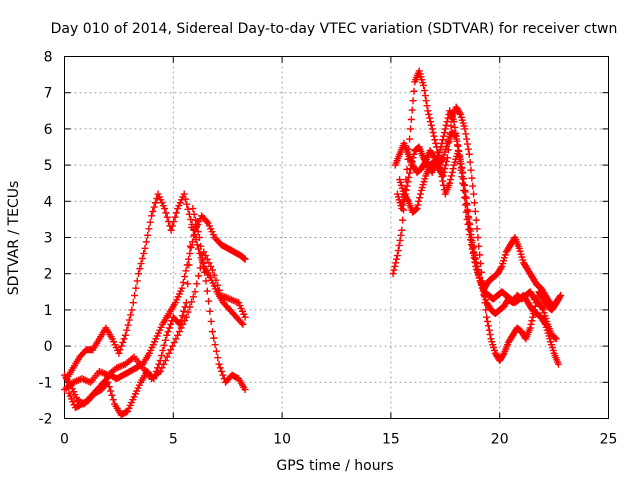 Image resolution: width=640 pixels, height=480 pixels. Describe the element at coordinates (48, 166) in the screenshot. I see `y-tick-label: 5` at that location.